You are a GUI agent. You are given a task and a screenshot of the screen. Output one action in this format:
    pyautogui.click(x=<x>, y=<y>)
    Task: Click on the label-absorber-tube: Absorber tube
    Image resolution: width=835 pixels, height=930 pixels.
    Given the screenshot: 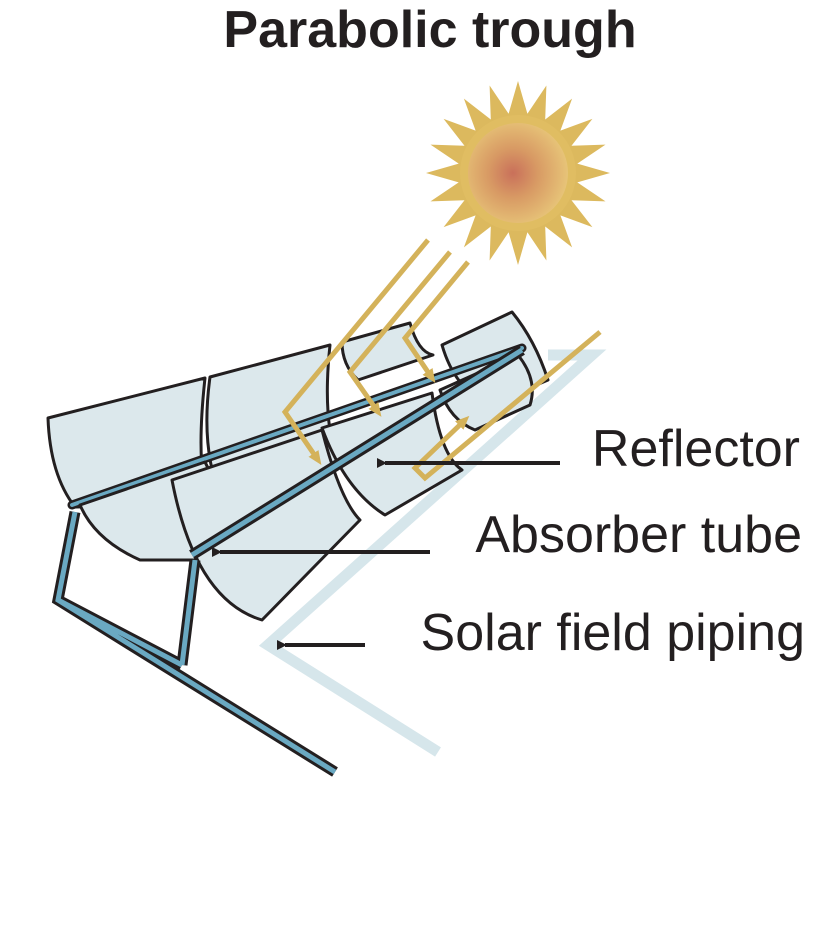 What is the action you would take?
    pyautogui.click(x=638, y=535)
    